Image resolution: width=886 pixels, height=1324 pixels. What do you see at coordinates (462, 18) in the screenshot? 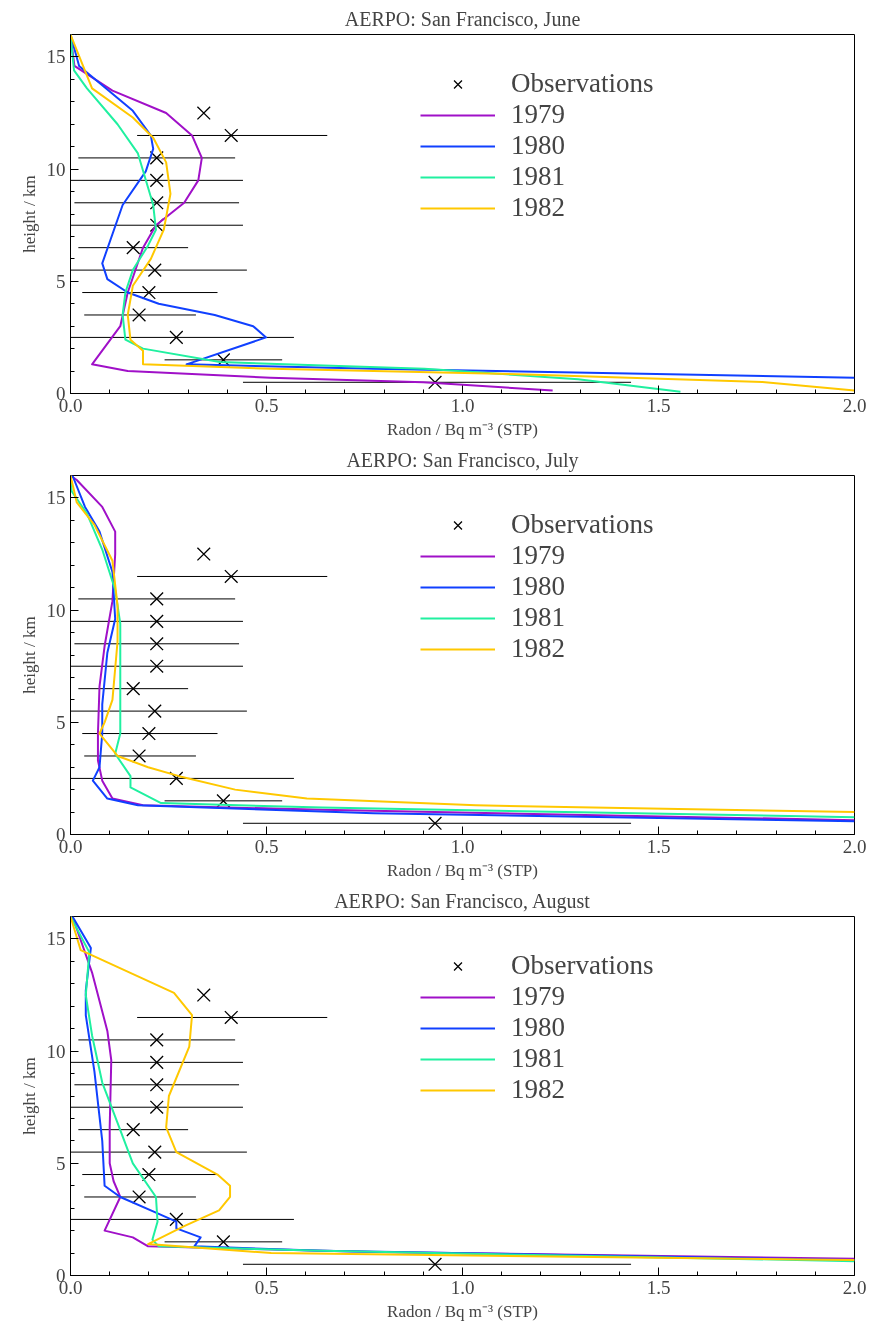
I see `chart-title: AERPO: San Francisco, June` at bounding box center [462, 18].